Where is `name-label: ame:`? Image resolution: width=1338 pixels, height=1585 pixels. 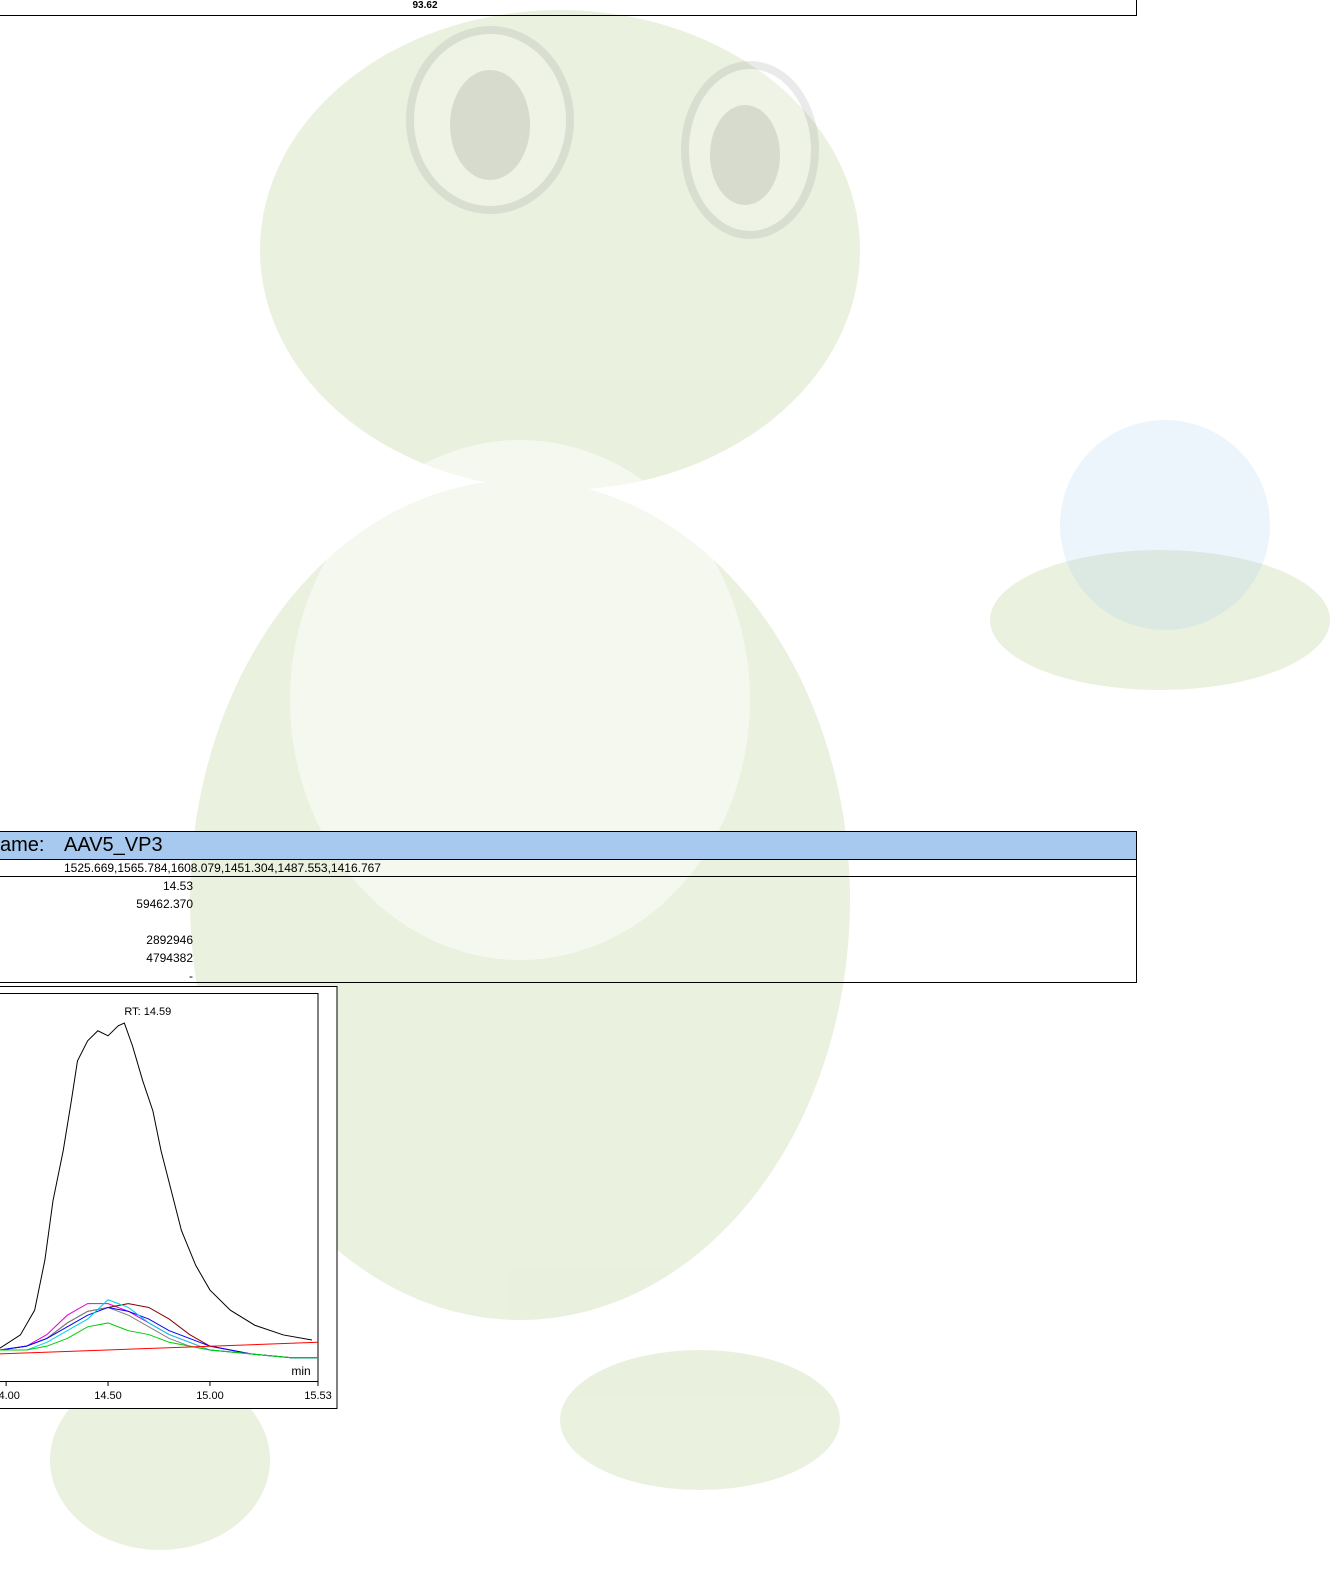
name-label: ame: is located at coordinates (22, 845).